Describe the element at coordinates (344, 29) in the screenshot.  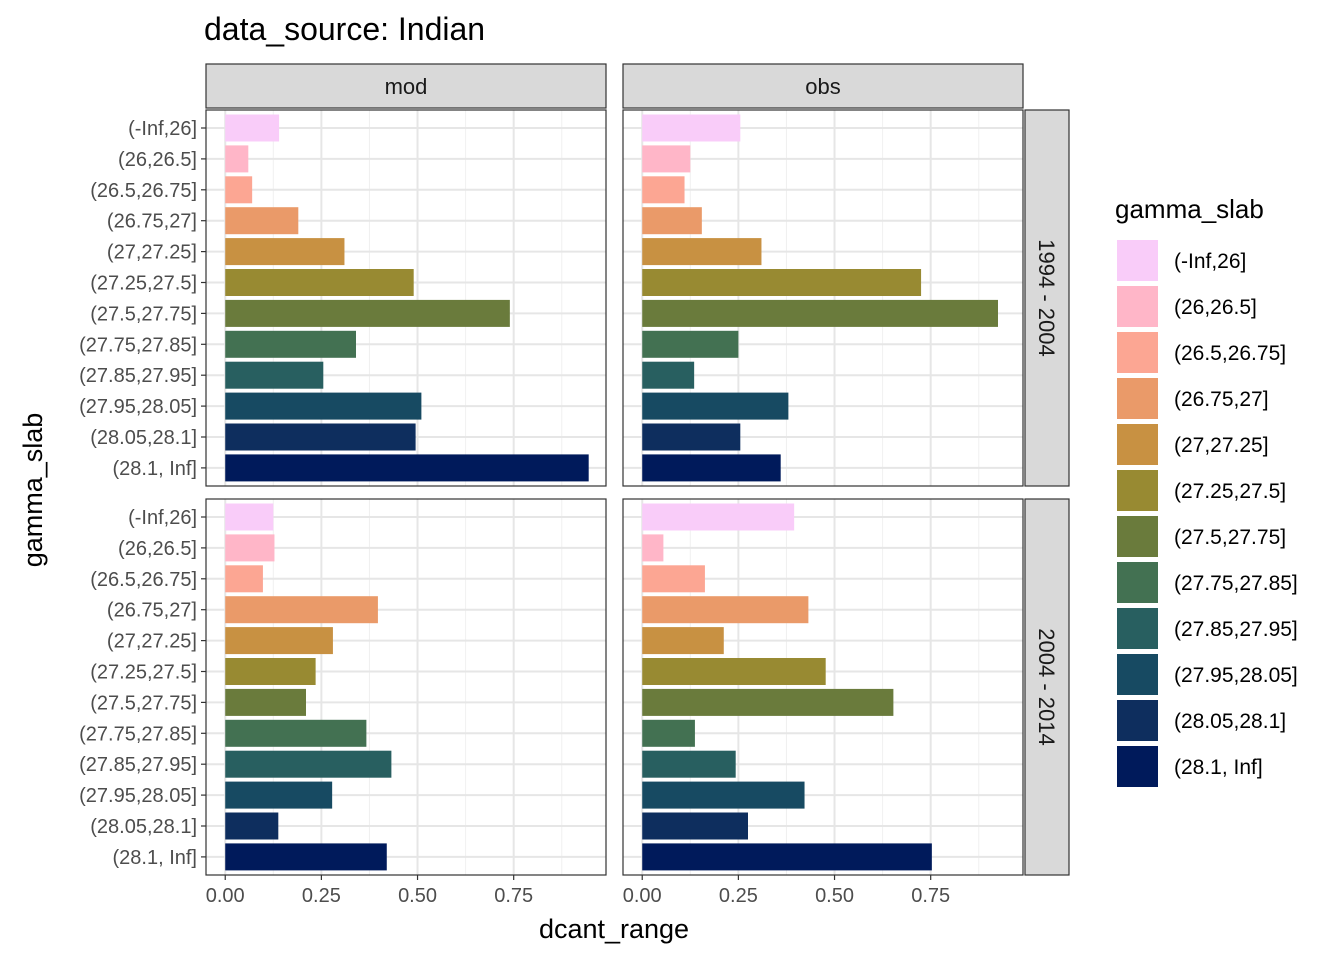
I see `chart-title: data_source: Indian` at that location.